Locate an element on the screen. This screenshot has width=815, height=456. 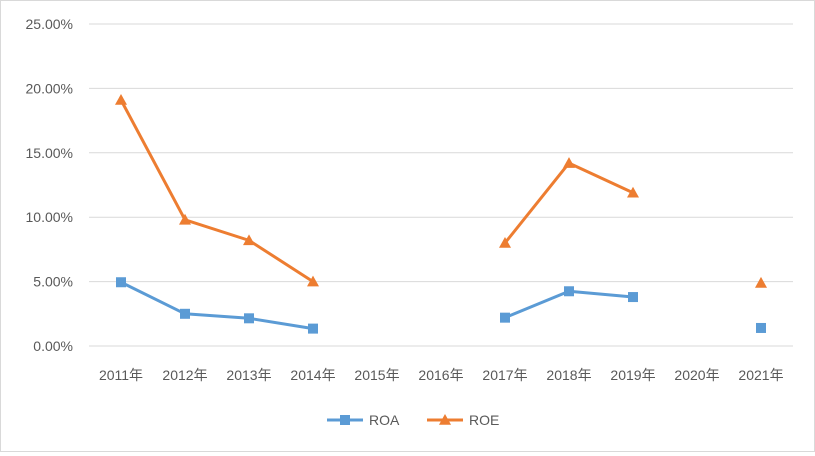
y-tick-label: 25.00% is located at coordinates (49, 24).